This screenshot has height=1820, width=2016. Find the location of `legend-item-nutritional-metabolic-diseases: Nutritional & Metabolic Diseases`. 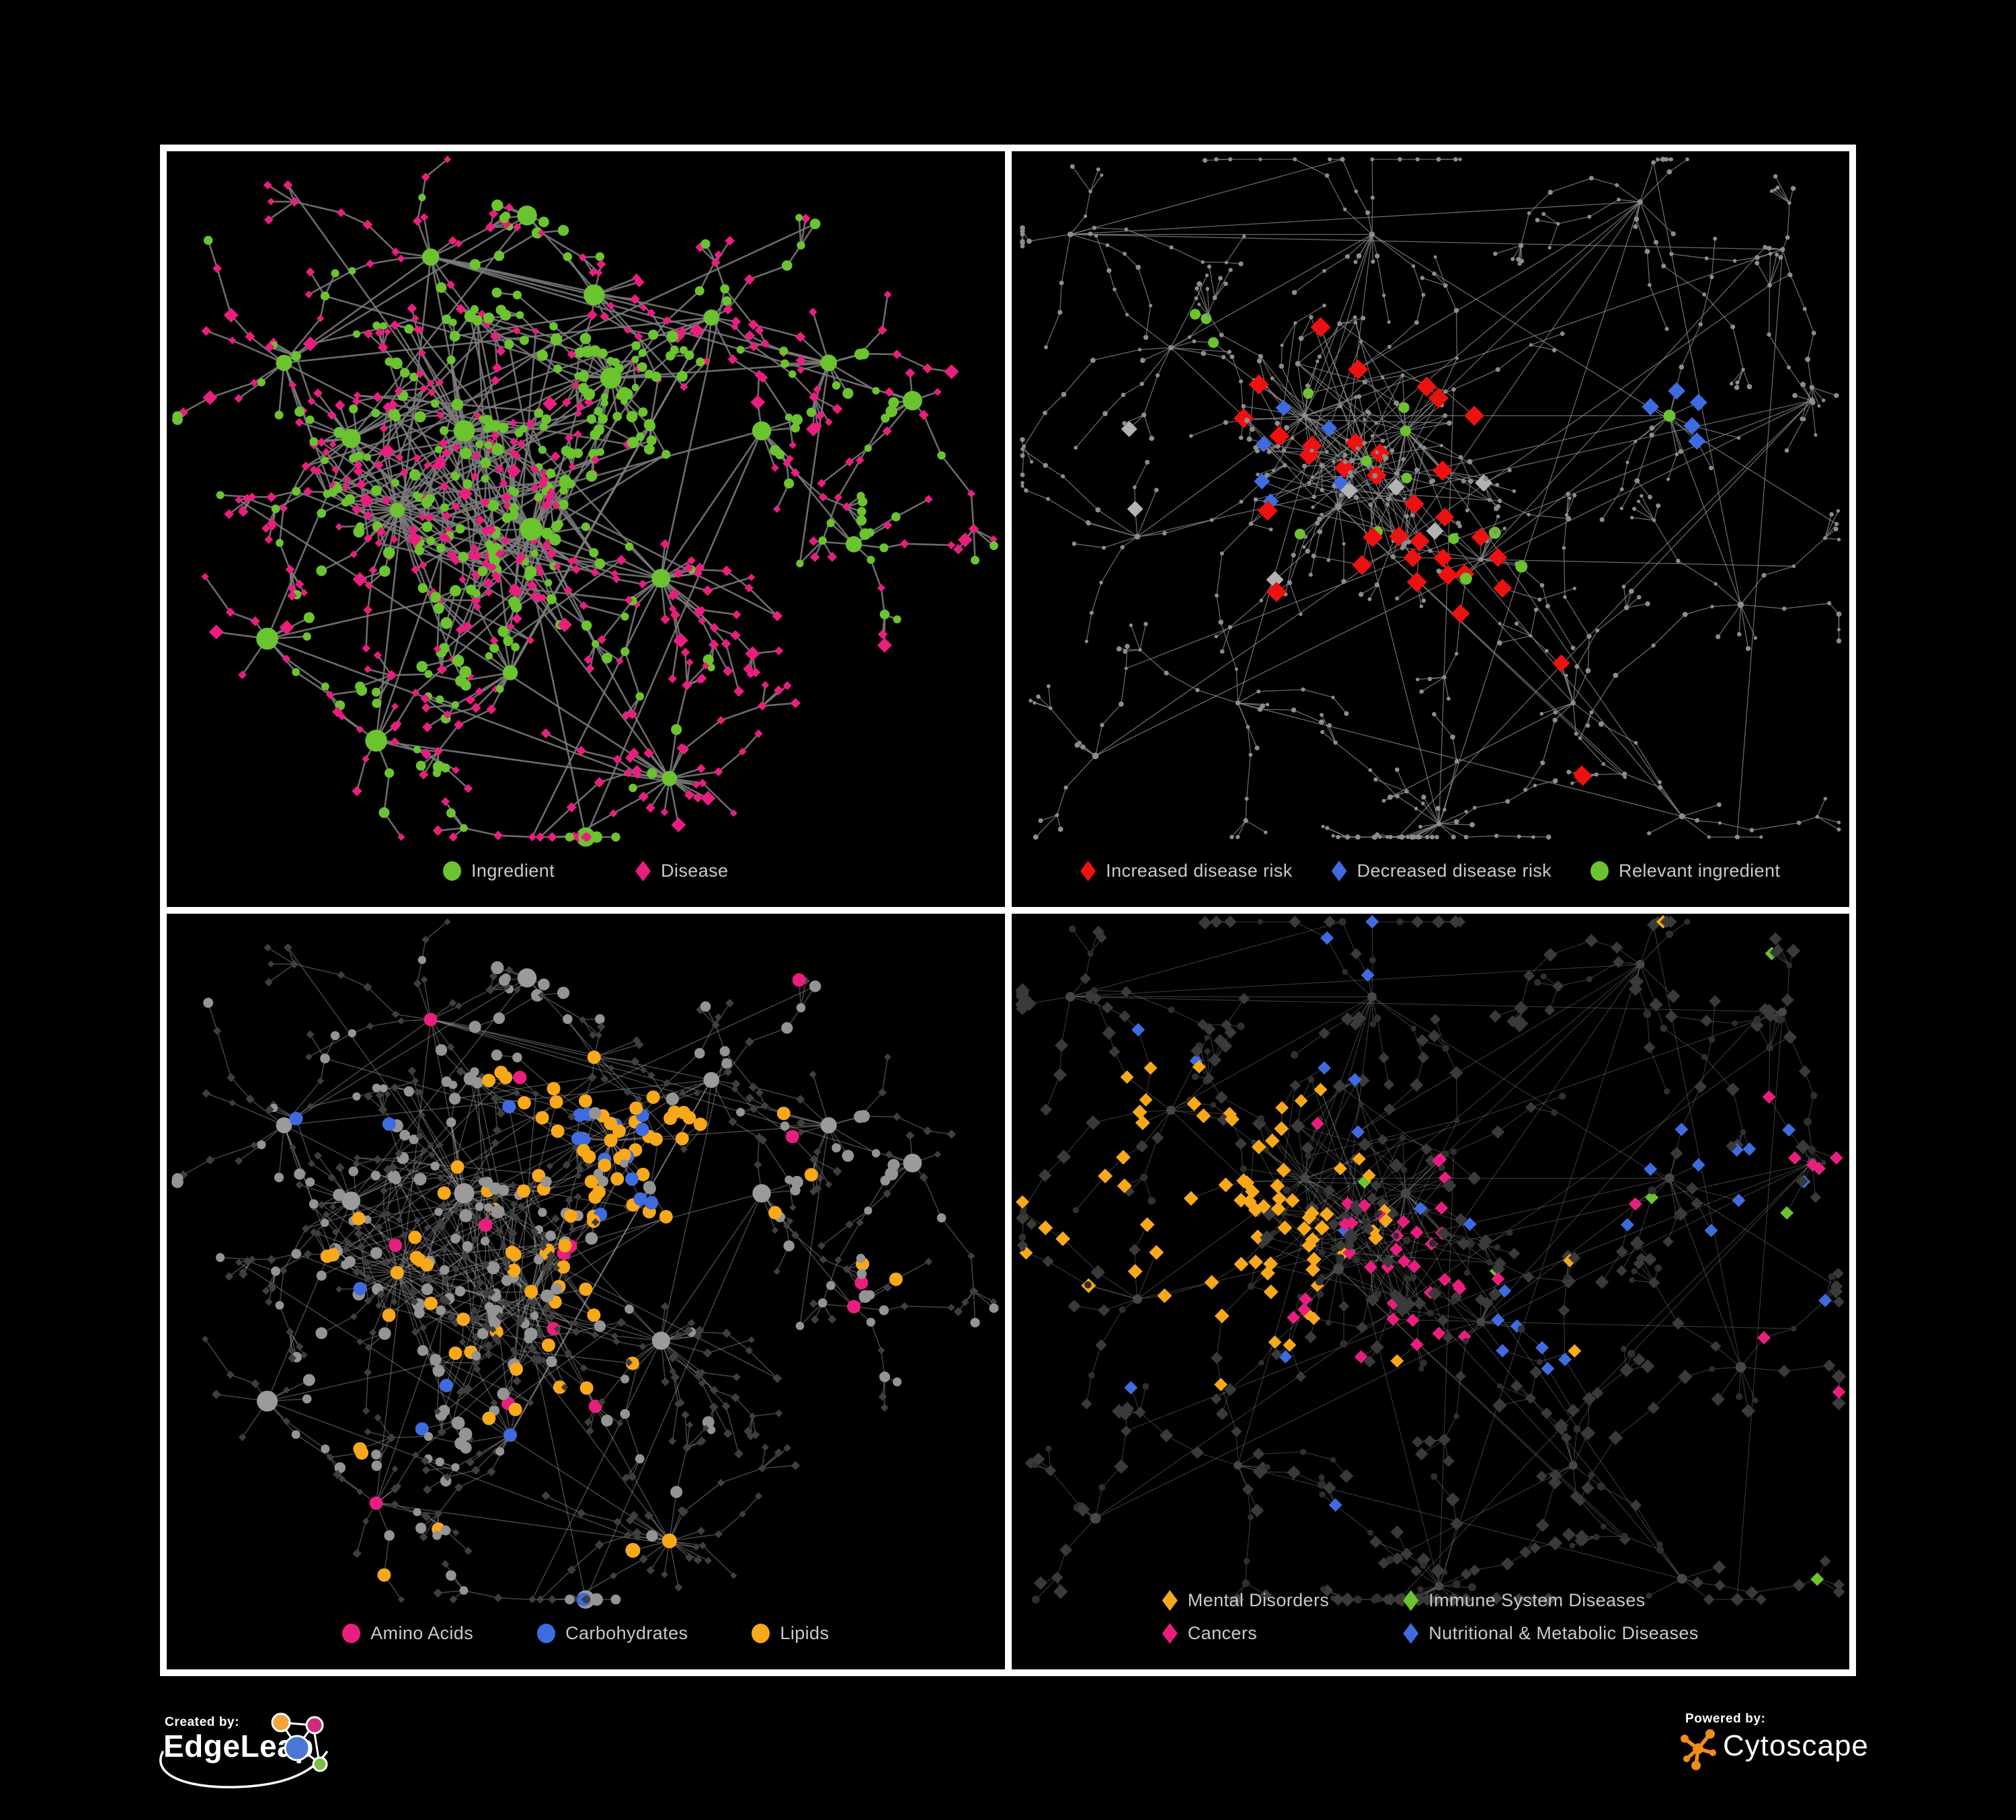

legend-item-nutritional-metabolic-diseases: Nutritional & Metabolic Diseases is located at coordinates (1550, 1633).